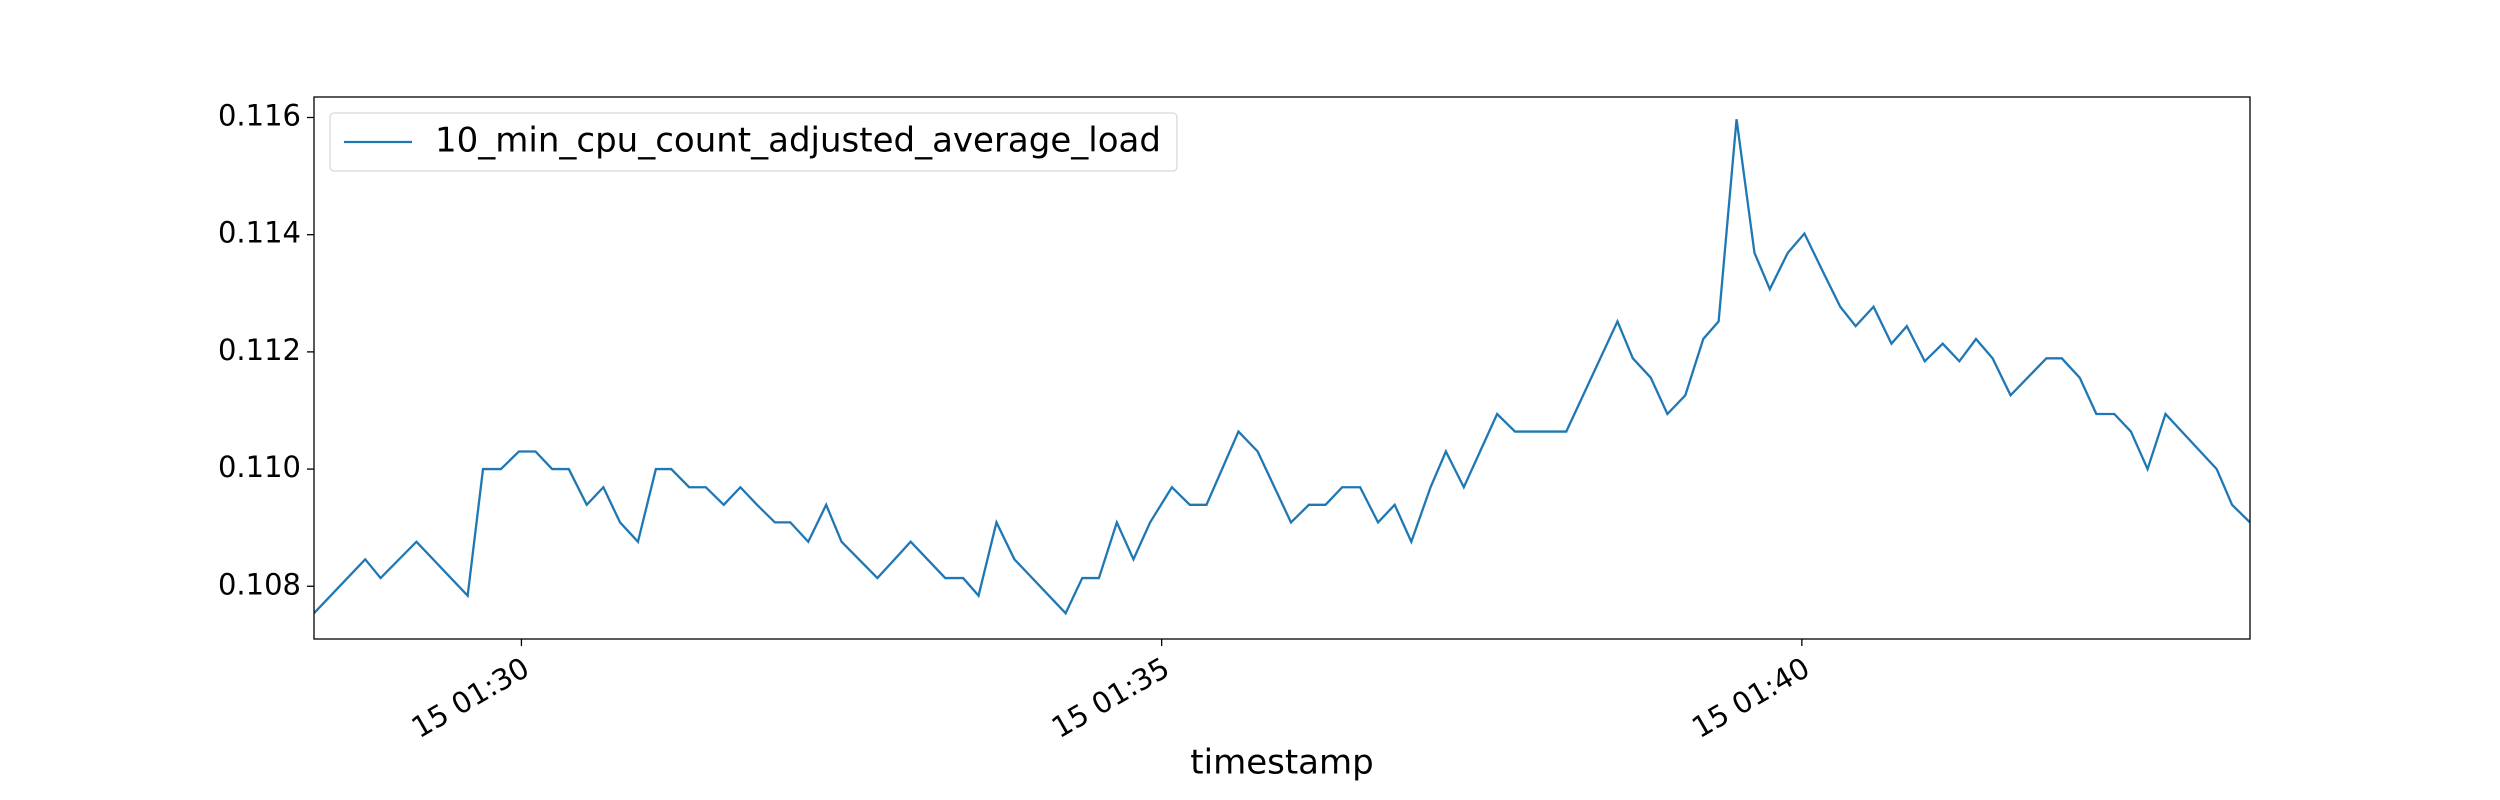  I want to click on y-tick-label: 0.116, so click(259, 116).